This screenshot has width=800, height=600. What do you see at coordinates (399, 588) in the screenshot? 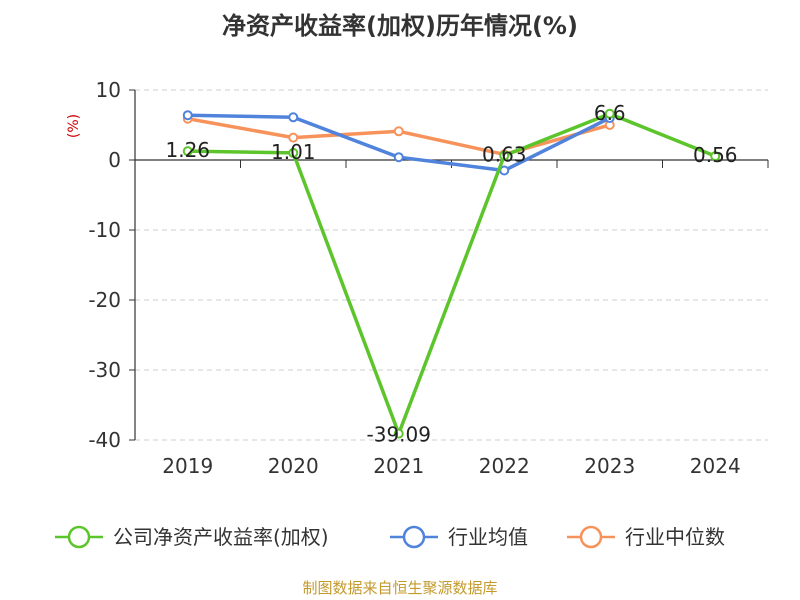
I see `source-note: 制图数据来自恒生聚源数据库` at bounding box center [399, 588].